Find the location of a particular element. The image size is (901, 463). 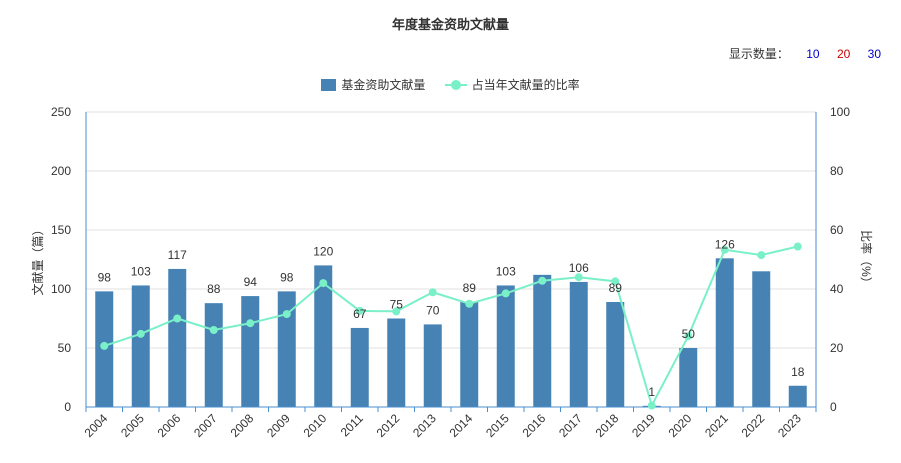

x-tick-label: 2005 is located at coordinates (132, 425).